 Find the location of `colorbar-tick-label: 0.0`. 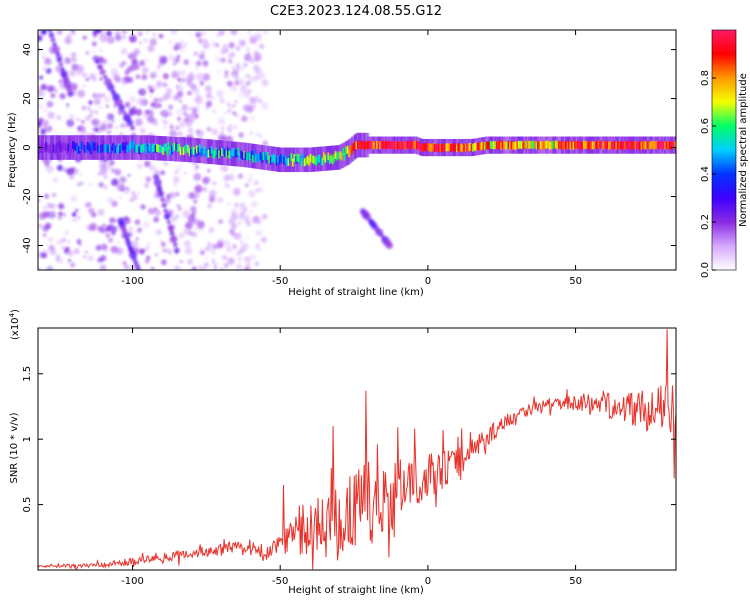

colorbar-tick-label: 0.0 is located at coordinates (705, 270).